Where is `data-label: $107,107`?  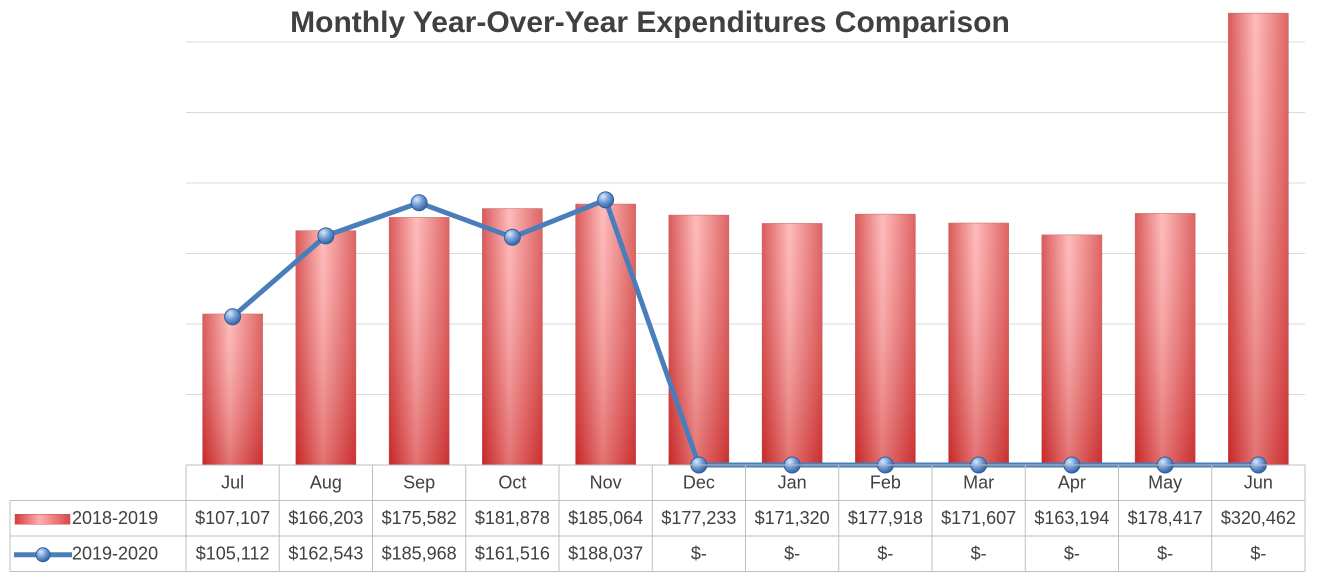
data-label: $107,107 is located at coordinates (232, 518).